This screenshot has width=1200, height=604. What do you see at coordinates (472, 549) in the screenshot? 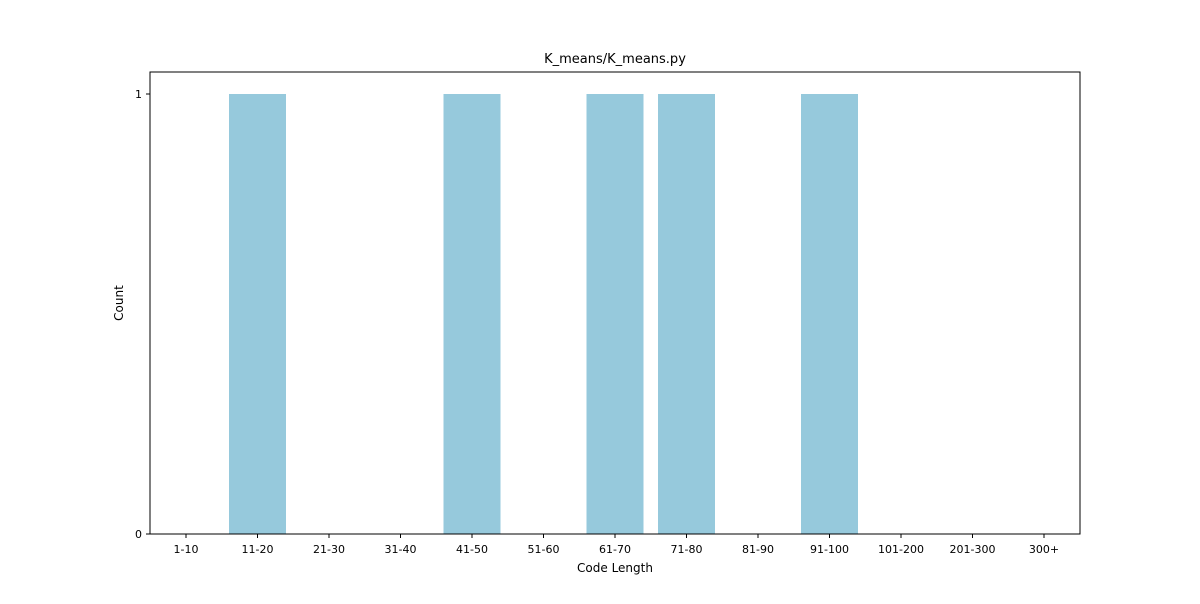
I see `x-tick-label: 41-50` at bounding box center [472, 549].